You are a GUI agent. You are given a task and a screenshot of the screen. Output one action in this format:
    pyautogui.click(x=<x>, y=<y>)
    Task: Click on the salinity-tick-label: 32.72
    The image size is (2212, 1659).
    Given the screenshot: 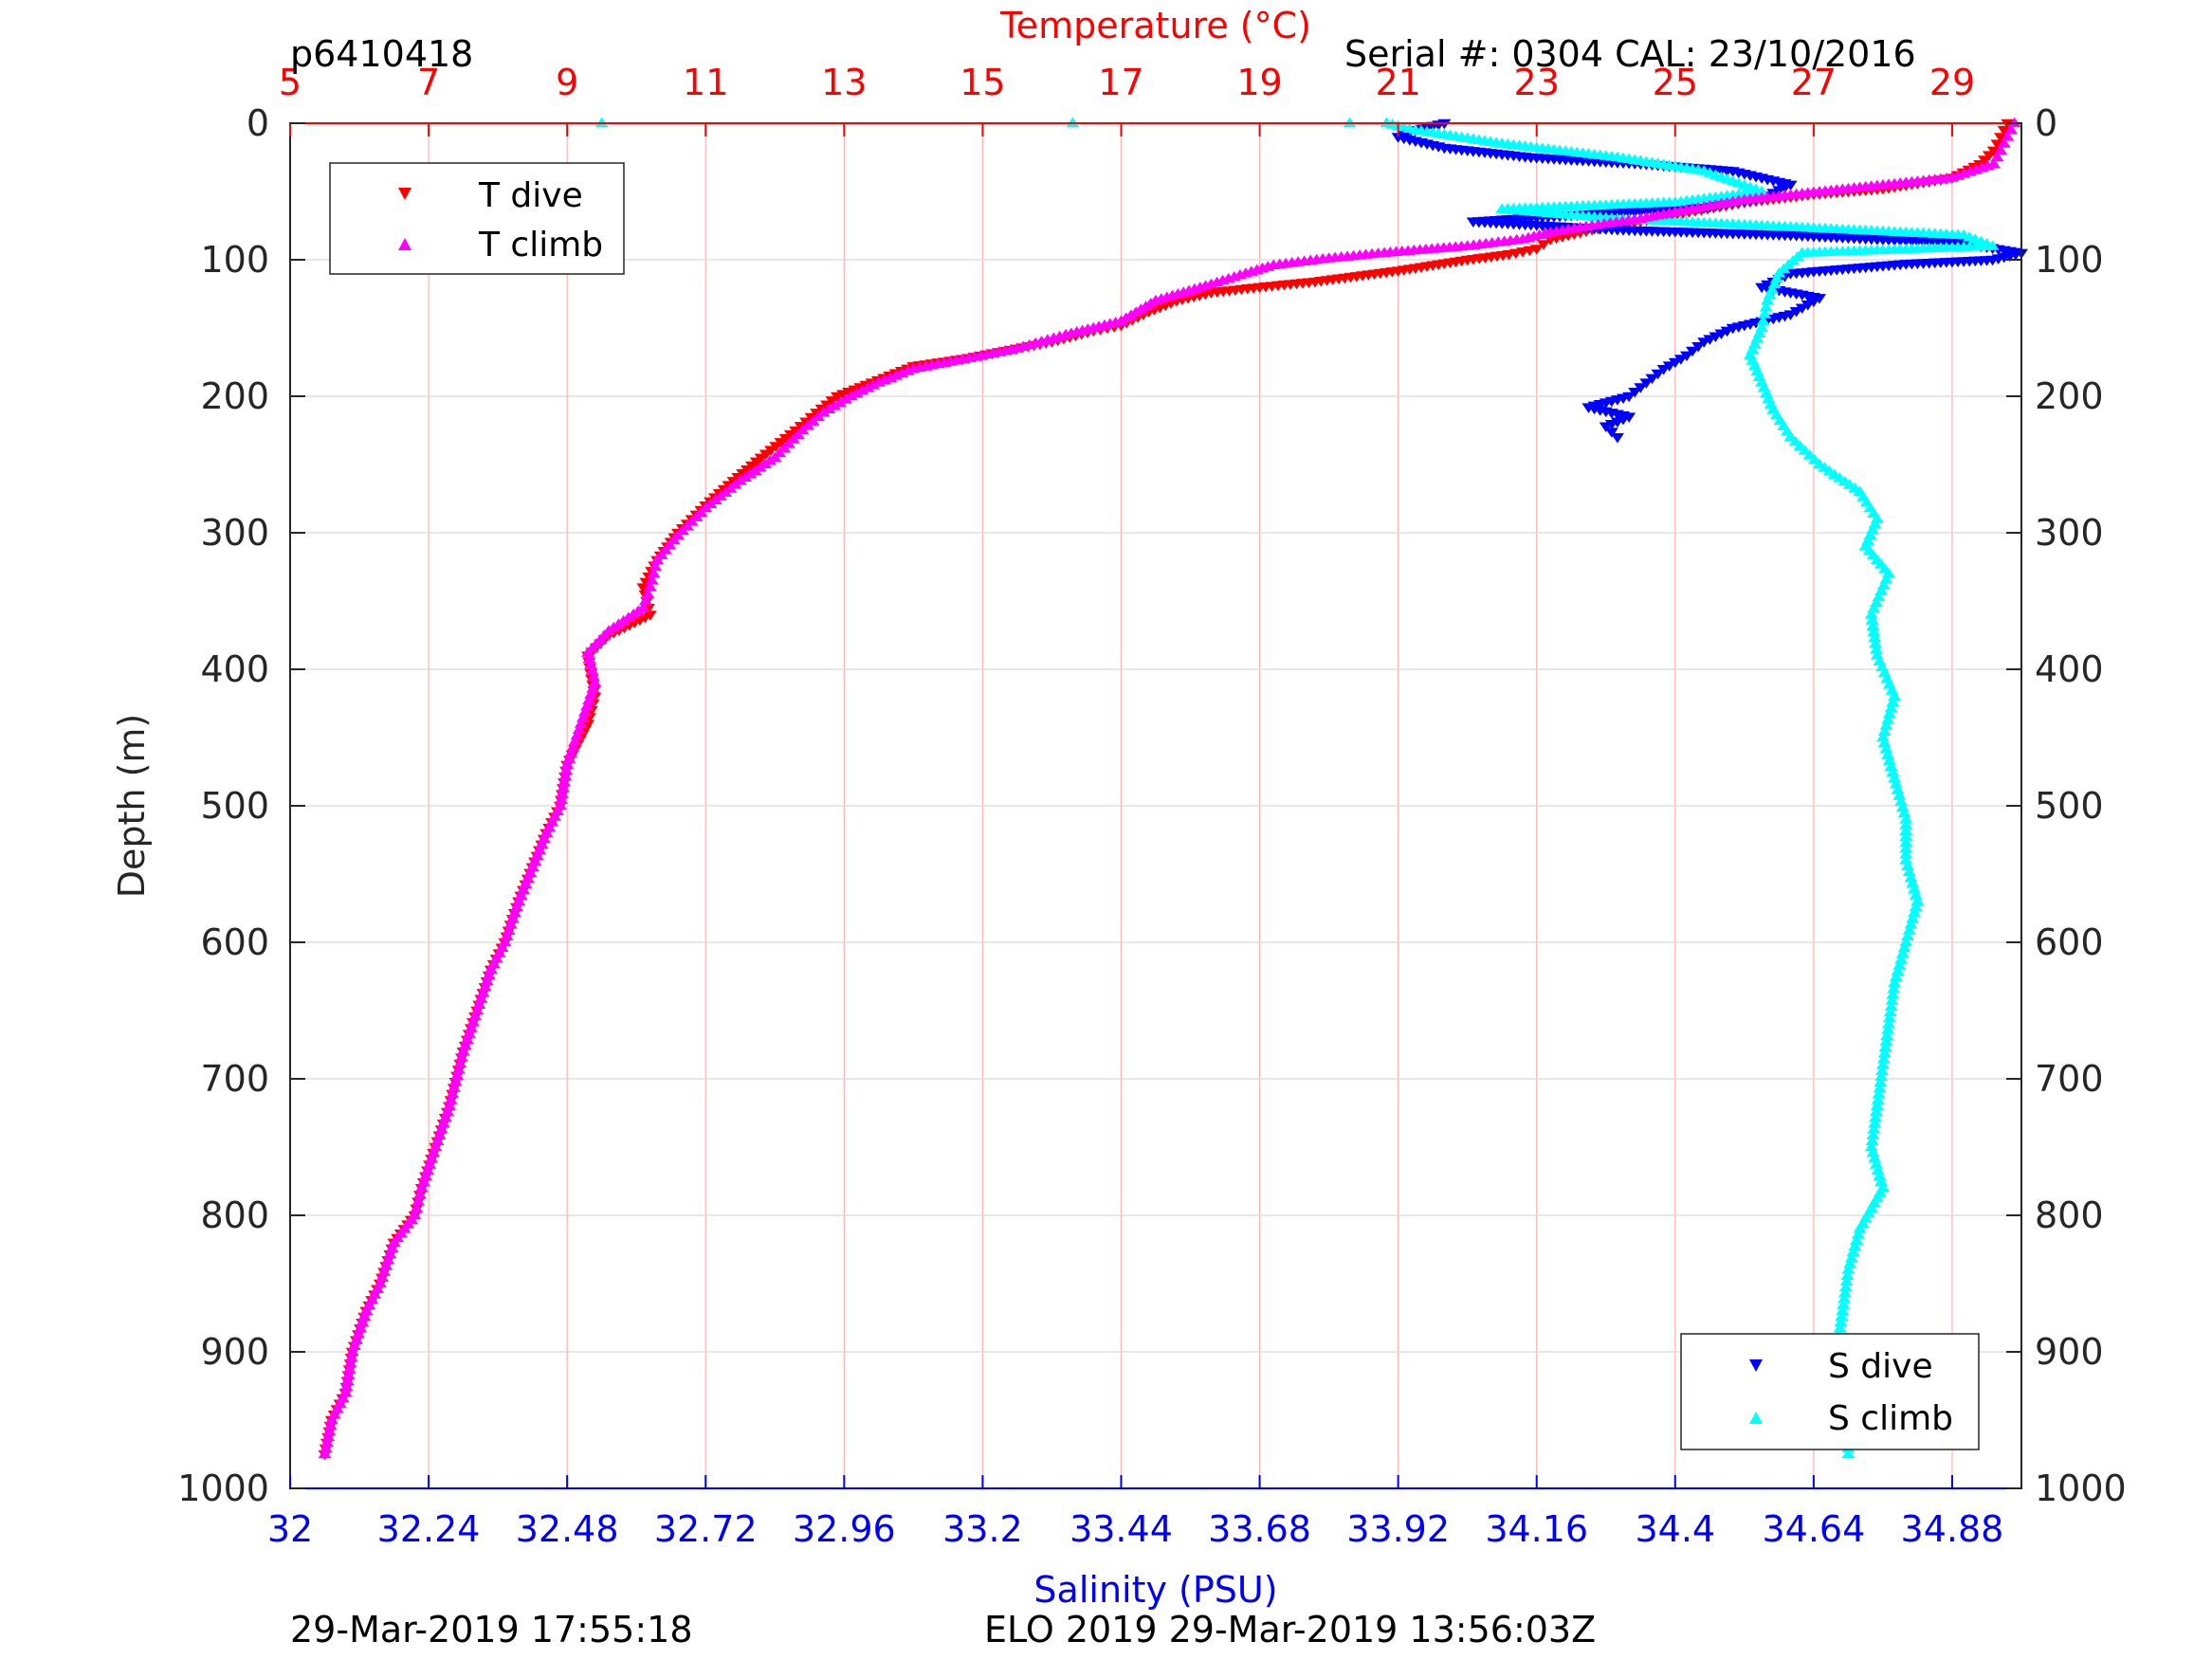 What is the action you would take?
    pyautogui.click(x=706, y=1529)
    